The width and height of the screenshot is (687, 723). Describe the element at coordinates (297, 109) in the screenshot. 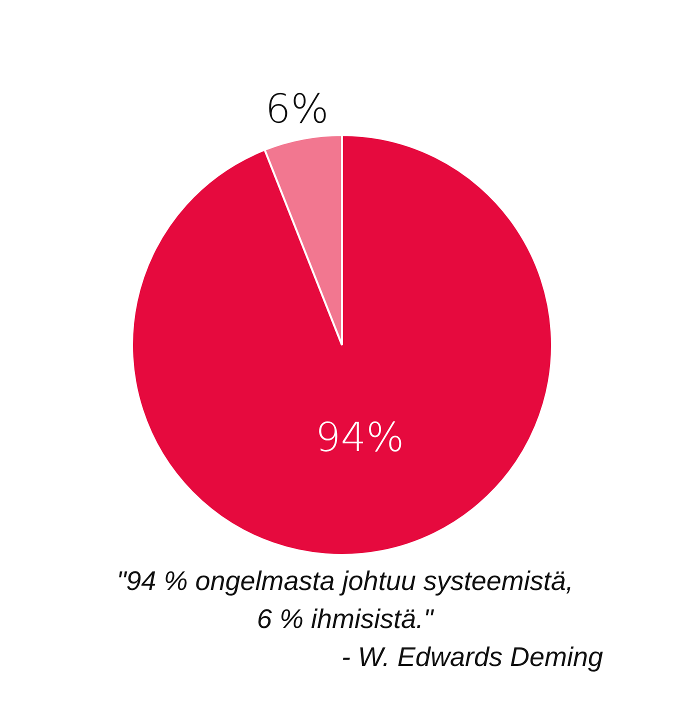

I see `data-label: 6%` at that location.